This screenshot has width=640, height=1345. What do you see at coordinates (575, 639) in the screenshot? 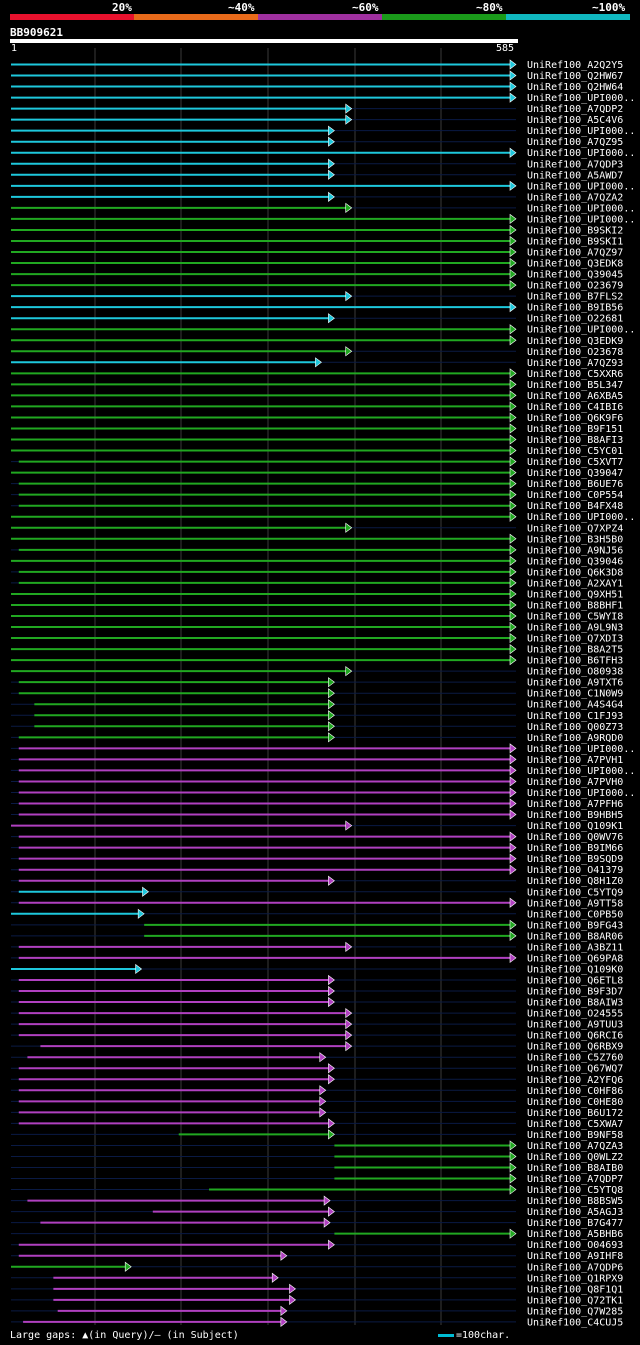
I see `hit-label: UniRef100_Q7XDI3` at bounding box center [575, 639].